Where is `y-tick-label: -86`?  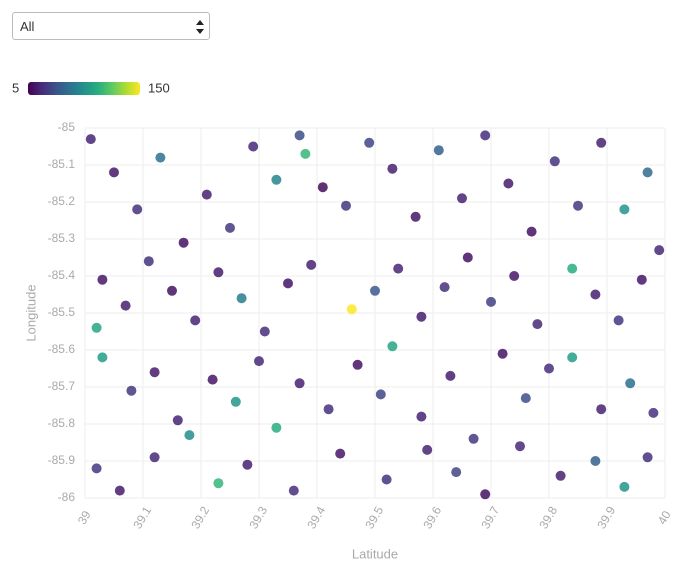 y-tick-label: -86 is located at coordinates (67, 497).